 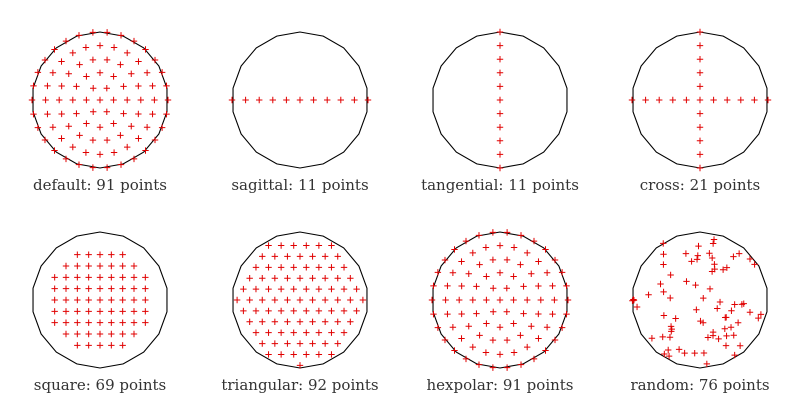 I want to click on panel-caption: triangular: 92 points, so click(x=299, y=385).